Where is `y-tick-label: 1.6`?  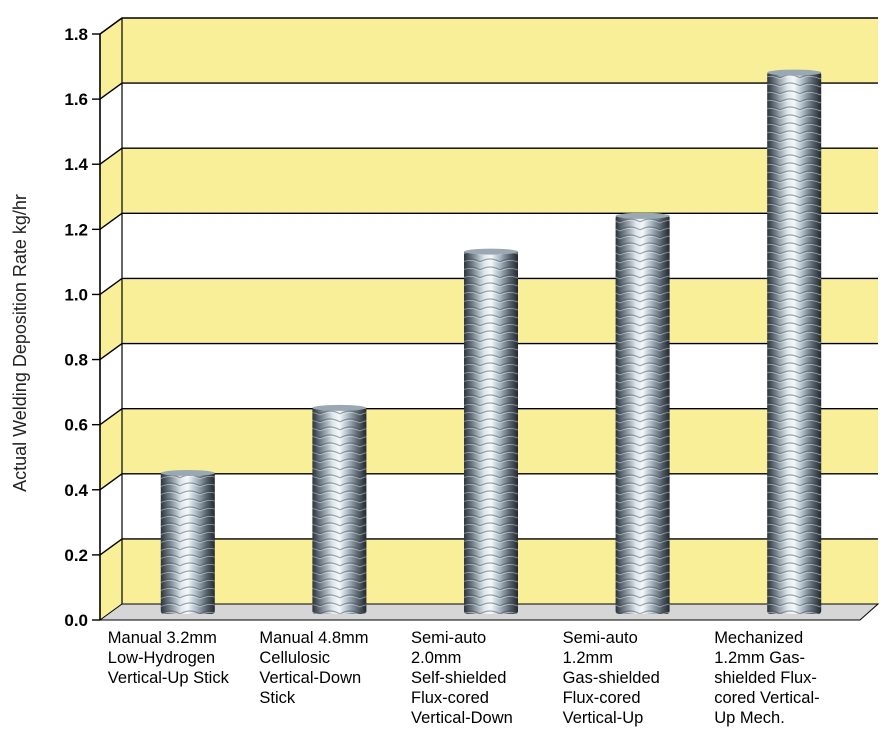
y-tick-label: 1.6 is located at coordinates (76, 99).